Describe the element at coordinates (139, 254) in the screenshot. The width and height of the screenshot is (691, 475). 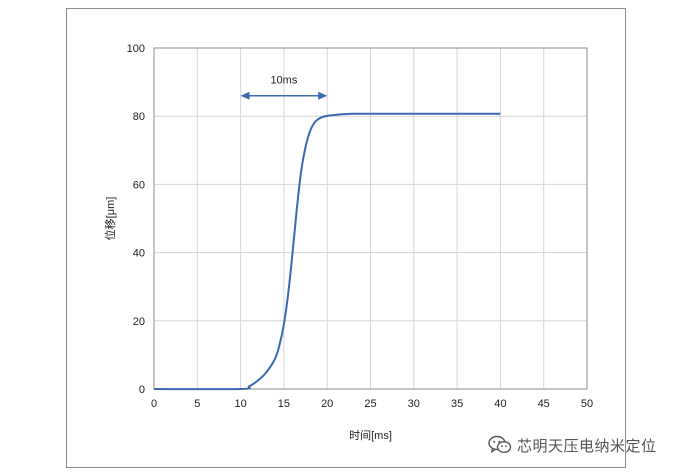
I see `y-tick-label: 40` at that location.